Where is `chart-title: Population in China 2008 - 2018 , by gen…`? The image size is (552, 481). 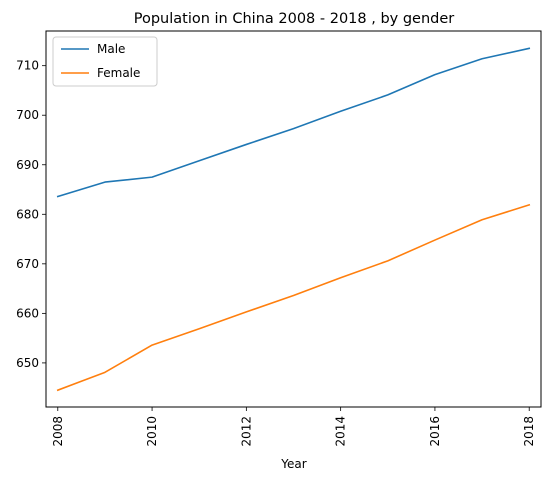
chart-title: Population in China 2008 - 2018 , by gen… is located at coordinates (294, 19).